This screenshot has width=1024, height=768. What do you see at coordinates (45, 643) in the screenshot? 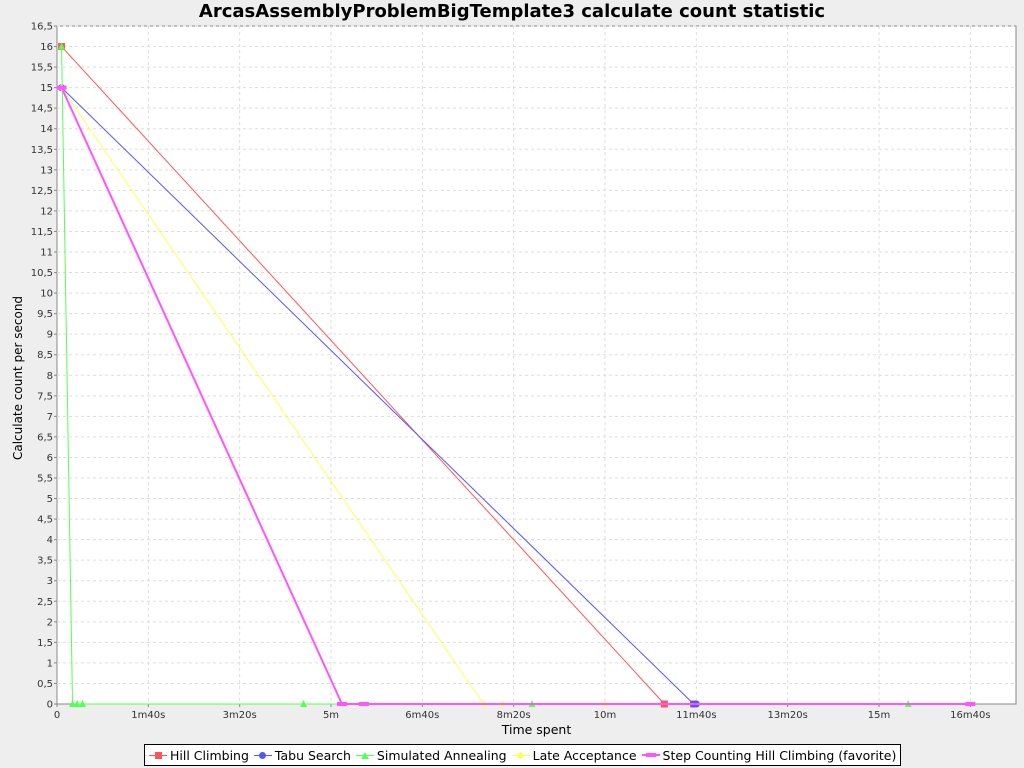
I see `y-tick-label: 1,5` at bounding box center [45, 643].